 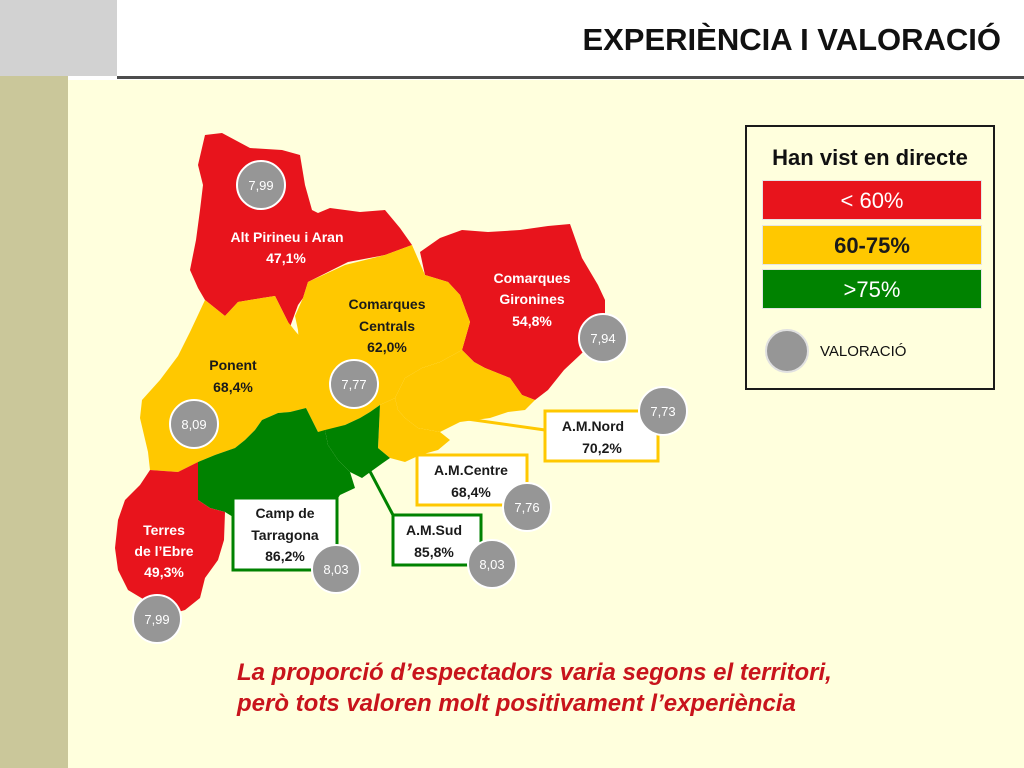 I want to click on region-am-nord, so click(x=465, y=391).